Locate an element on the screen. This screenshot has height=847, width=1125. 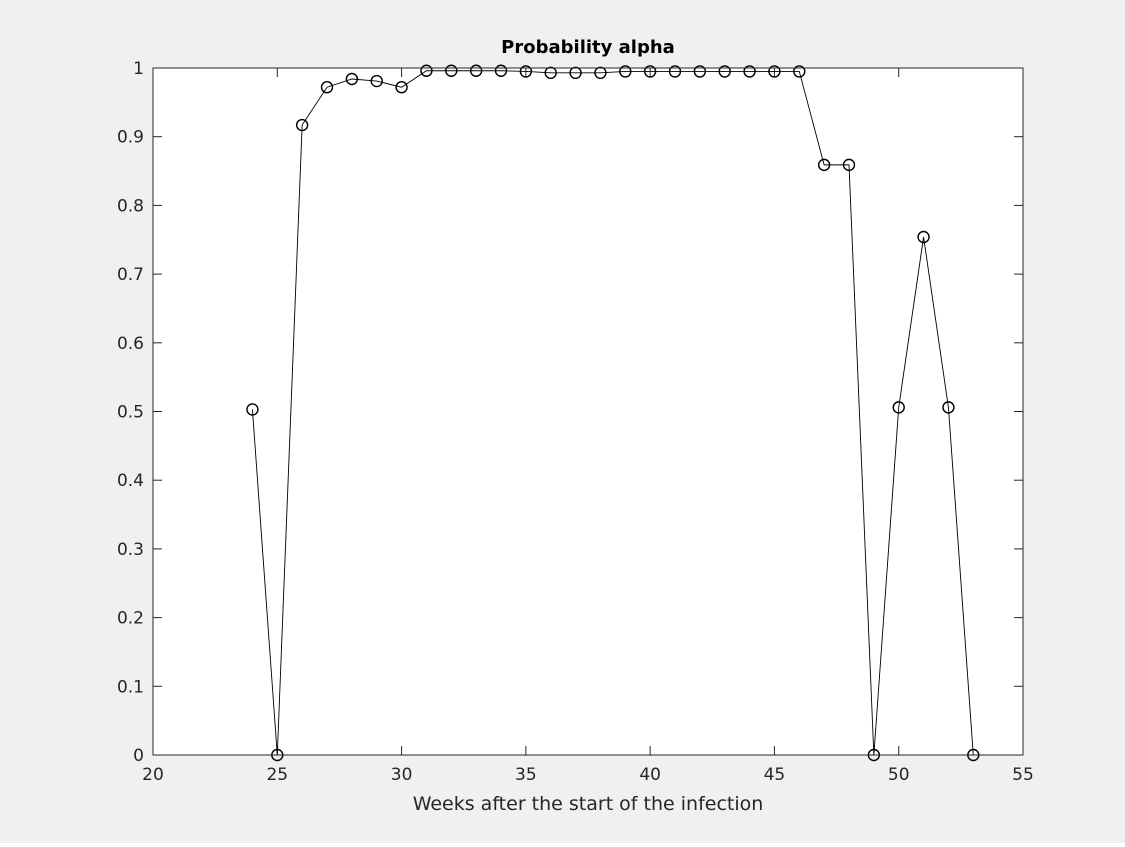
x-tick-label: 30 is located at coordinates (402, 775).